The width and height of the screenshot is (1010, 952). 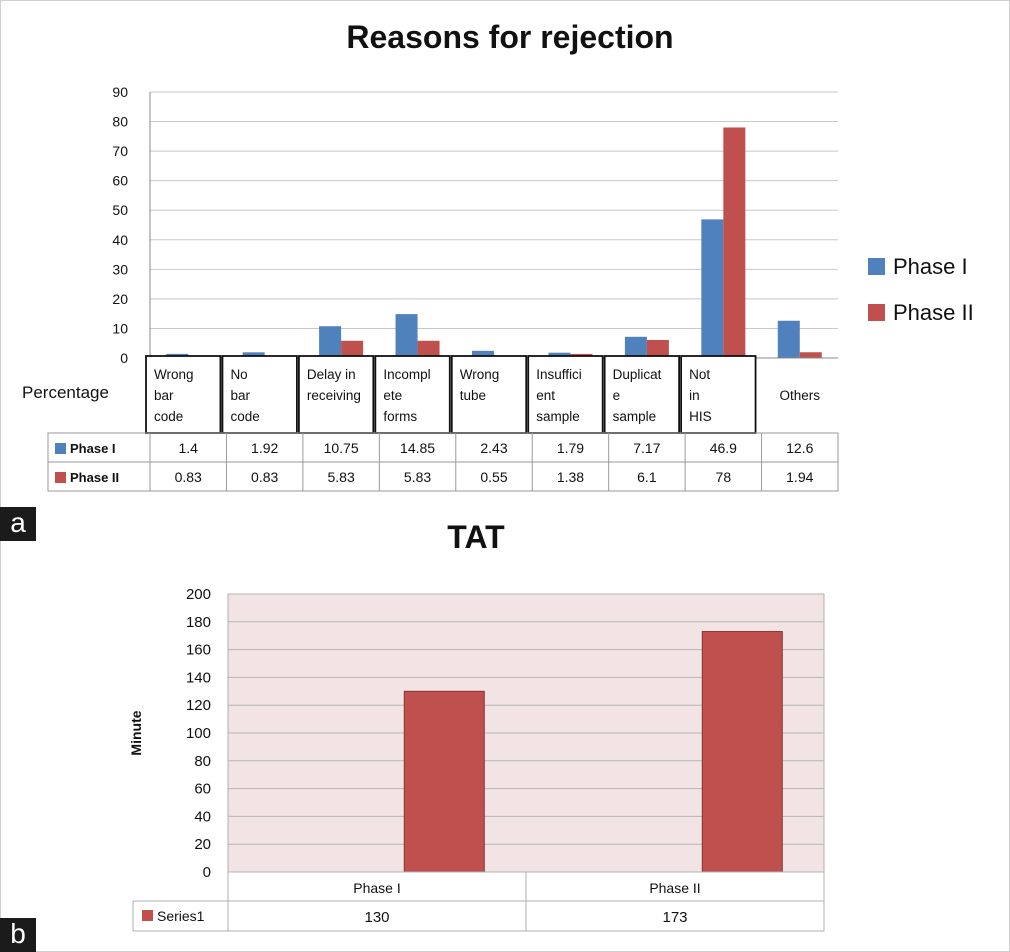 I want to click on table-series-label: Series1, so click(x=181, y=916).